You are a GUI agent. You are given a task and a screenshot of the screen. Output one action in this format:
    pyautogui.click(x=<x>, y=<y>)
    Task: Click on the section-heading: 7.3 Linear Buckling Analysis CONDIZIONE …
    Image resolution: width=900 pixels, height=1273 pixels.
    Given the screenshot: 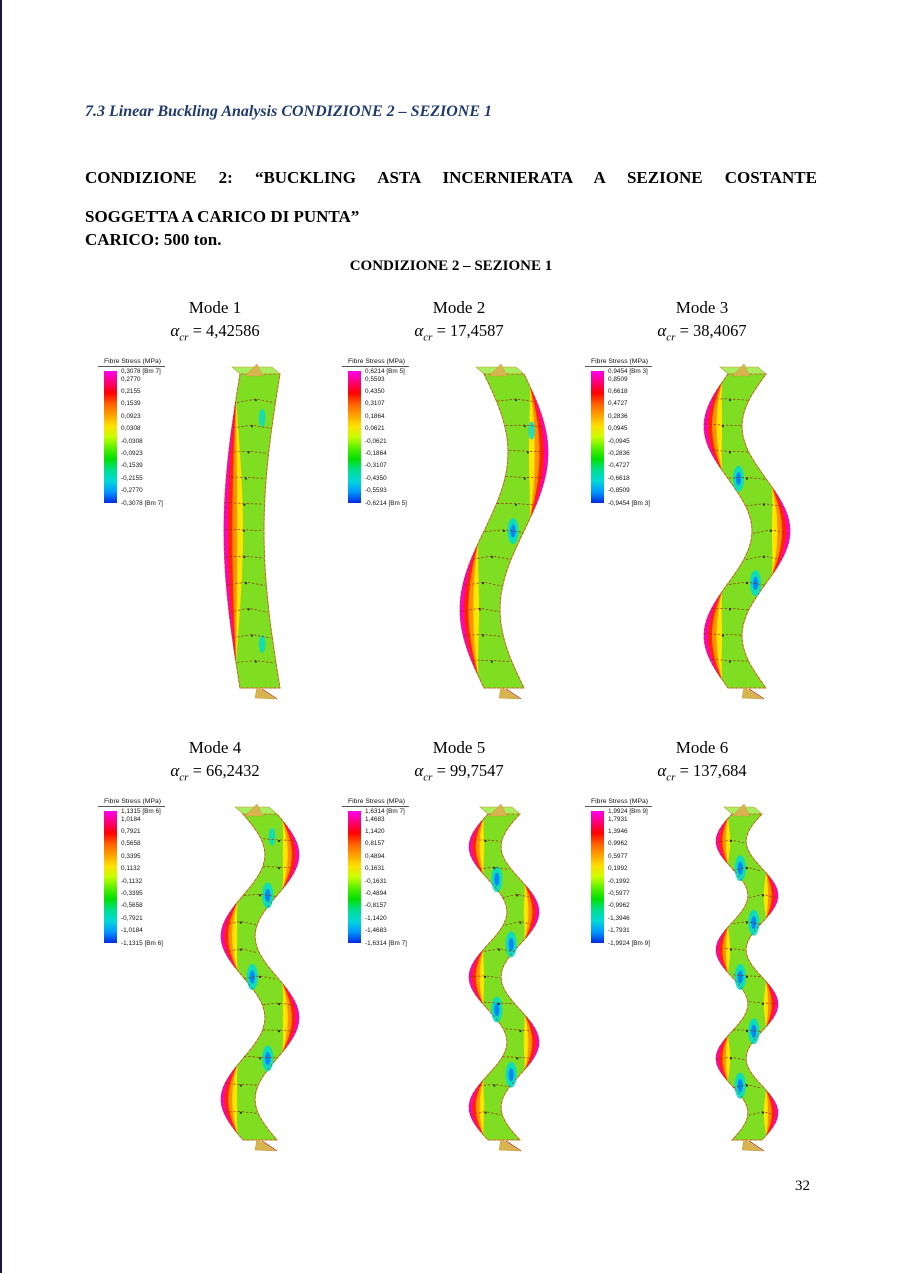 What is the action you would take?
    pyautogui.click(x=289, y=111)
    